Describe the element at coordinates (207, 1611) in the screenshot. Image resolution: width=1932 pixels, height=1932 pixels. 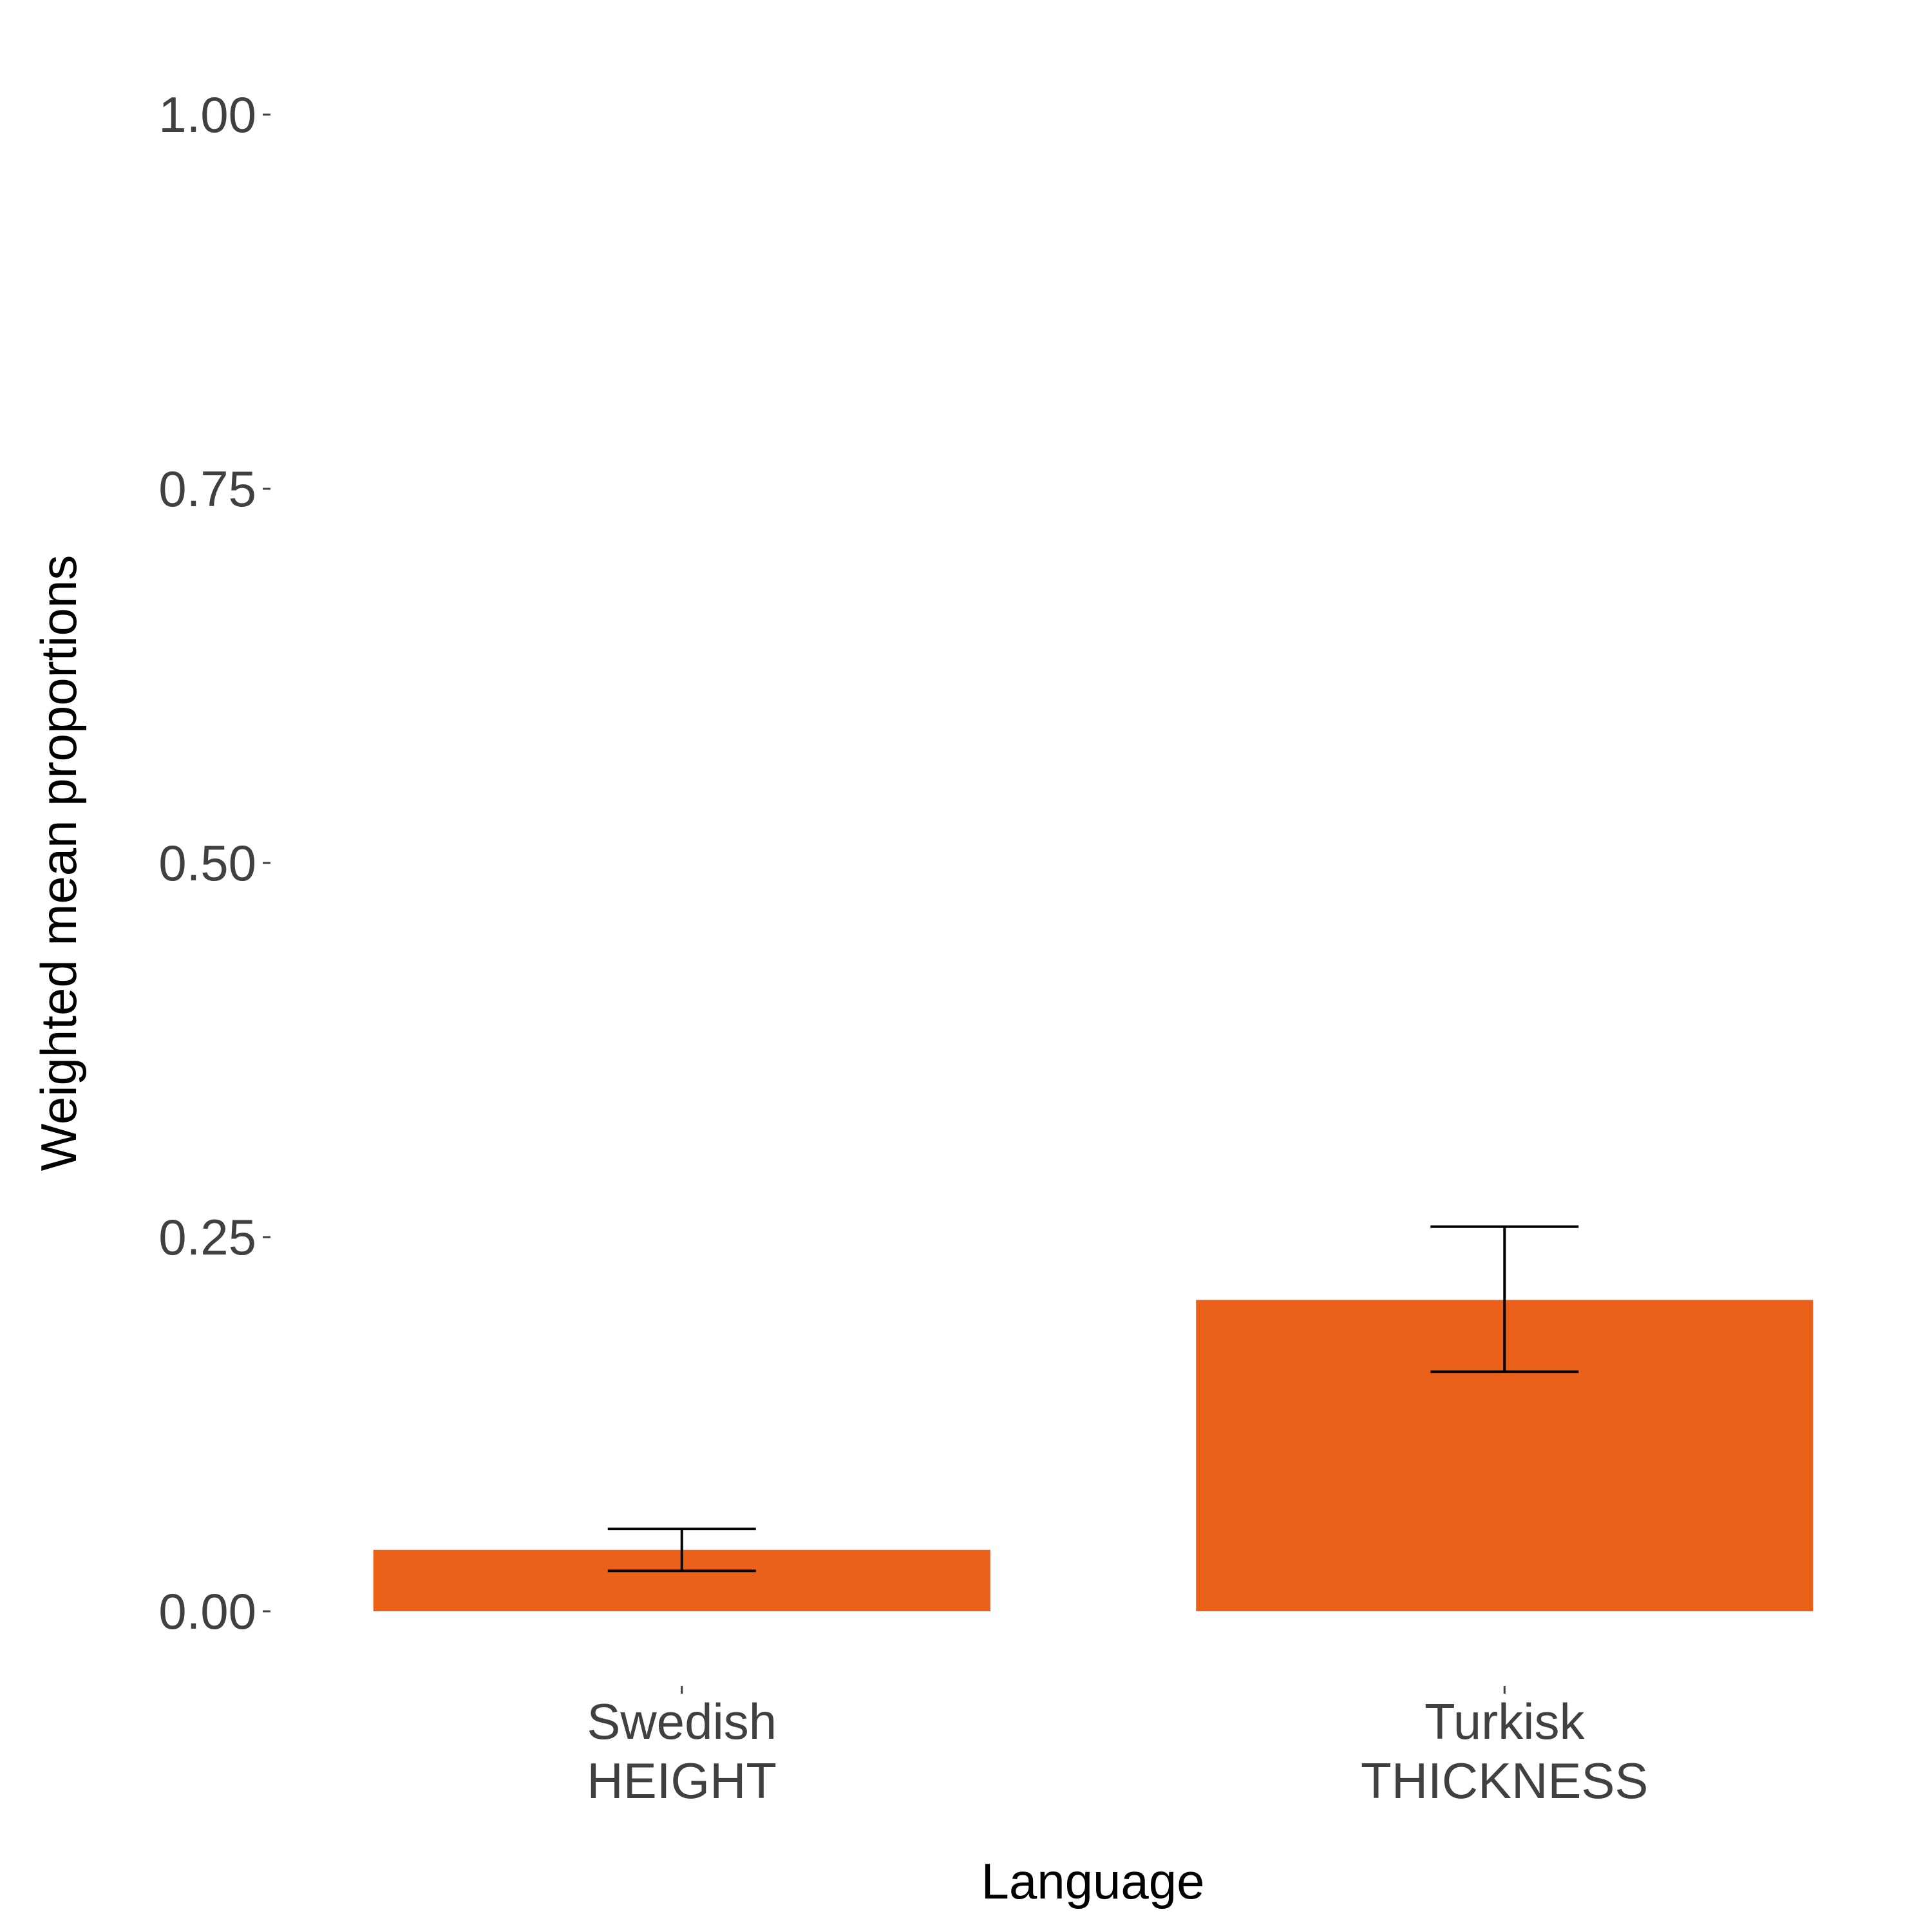
I see `y-tick-label: 0.00` at that location.